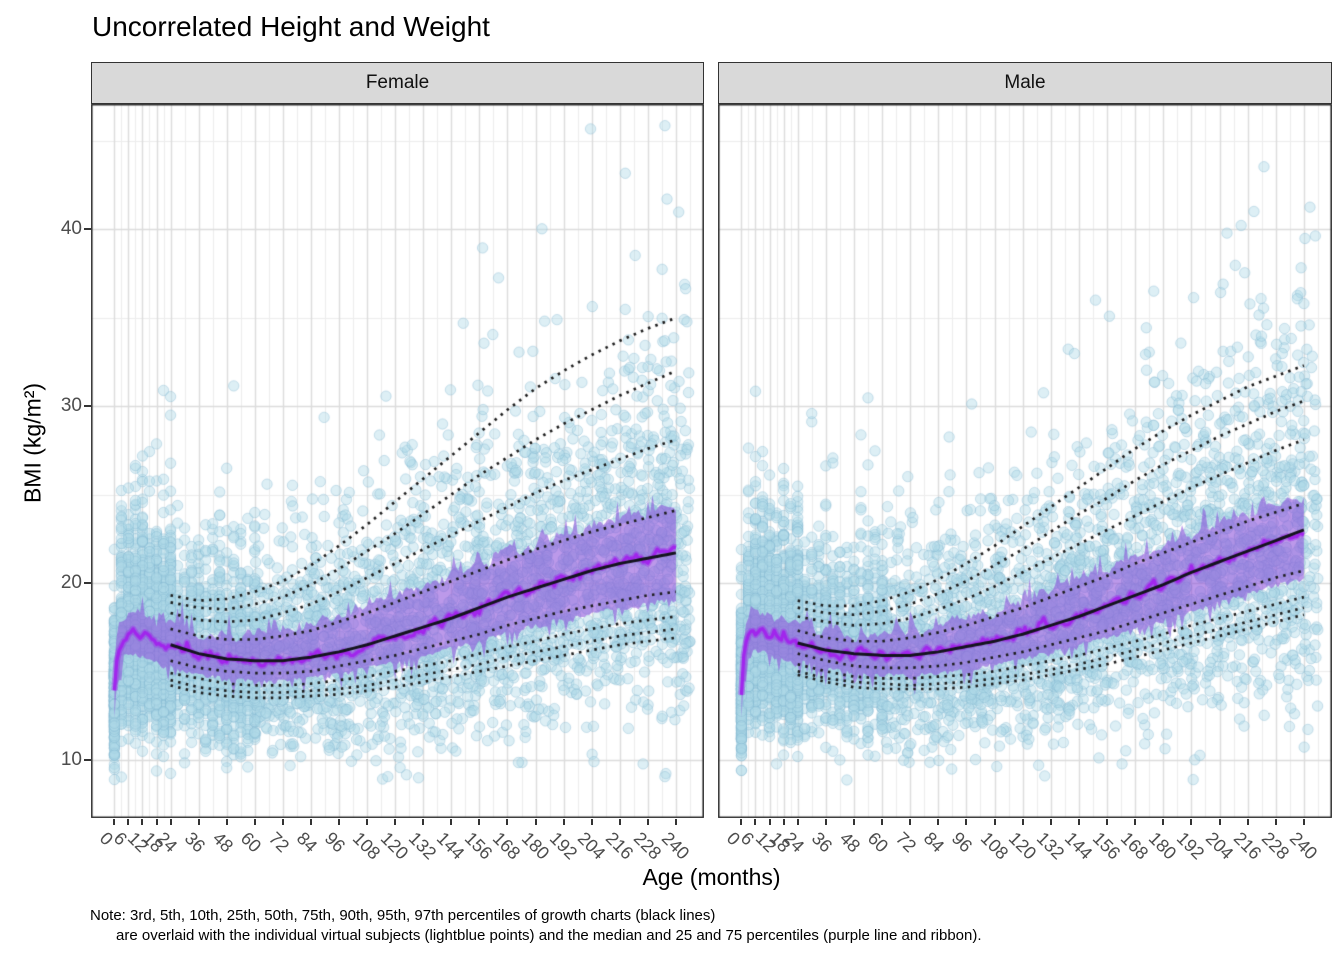  What do you see at coordinates (1219, 846) in the screenshot?
I see `x-tick-label: 204` at bounding box center [1219, 846].